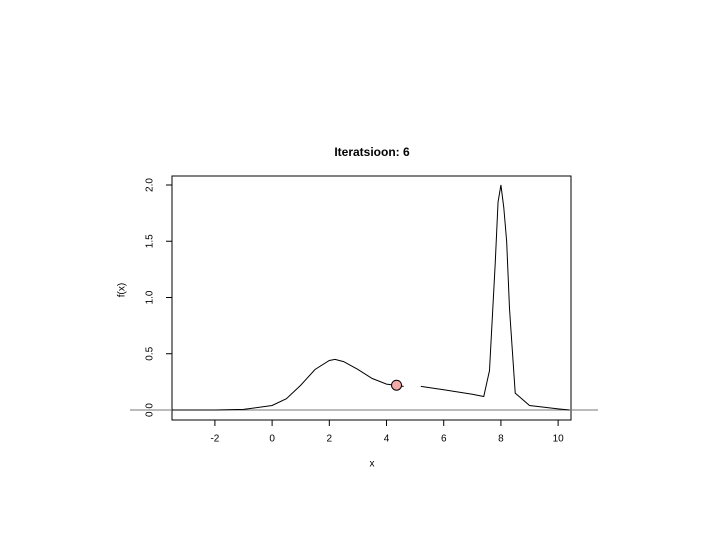 Image resolution: width=720 pixels, height=540 pixels. What do you see at coordinates (372, 152) in the screenshot?
I see `chart-title: Iteratsioon: 6` at bounding box center [372, 152].